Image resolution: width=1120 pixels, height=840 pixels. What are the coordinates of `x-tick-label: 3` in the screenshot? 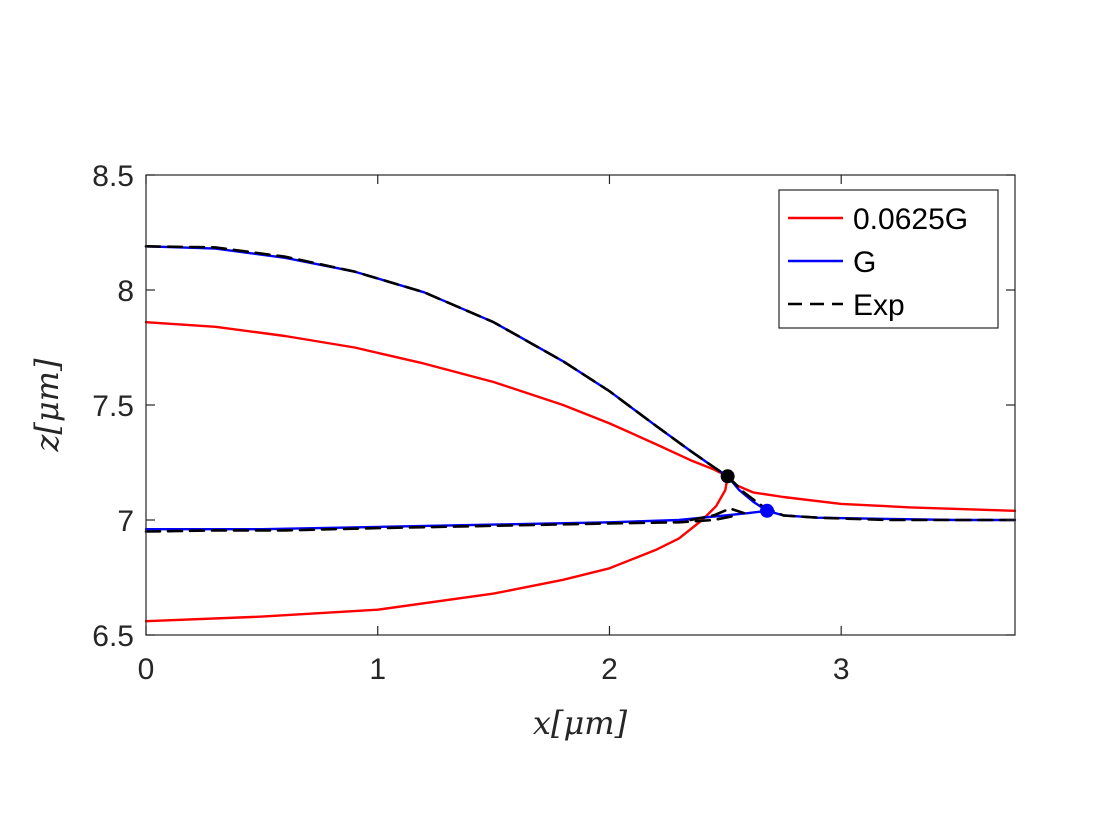 It's located at (841, 669).